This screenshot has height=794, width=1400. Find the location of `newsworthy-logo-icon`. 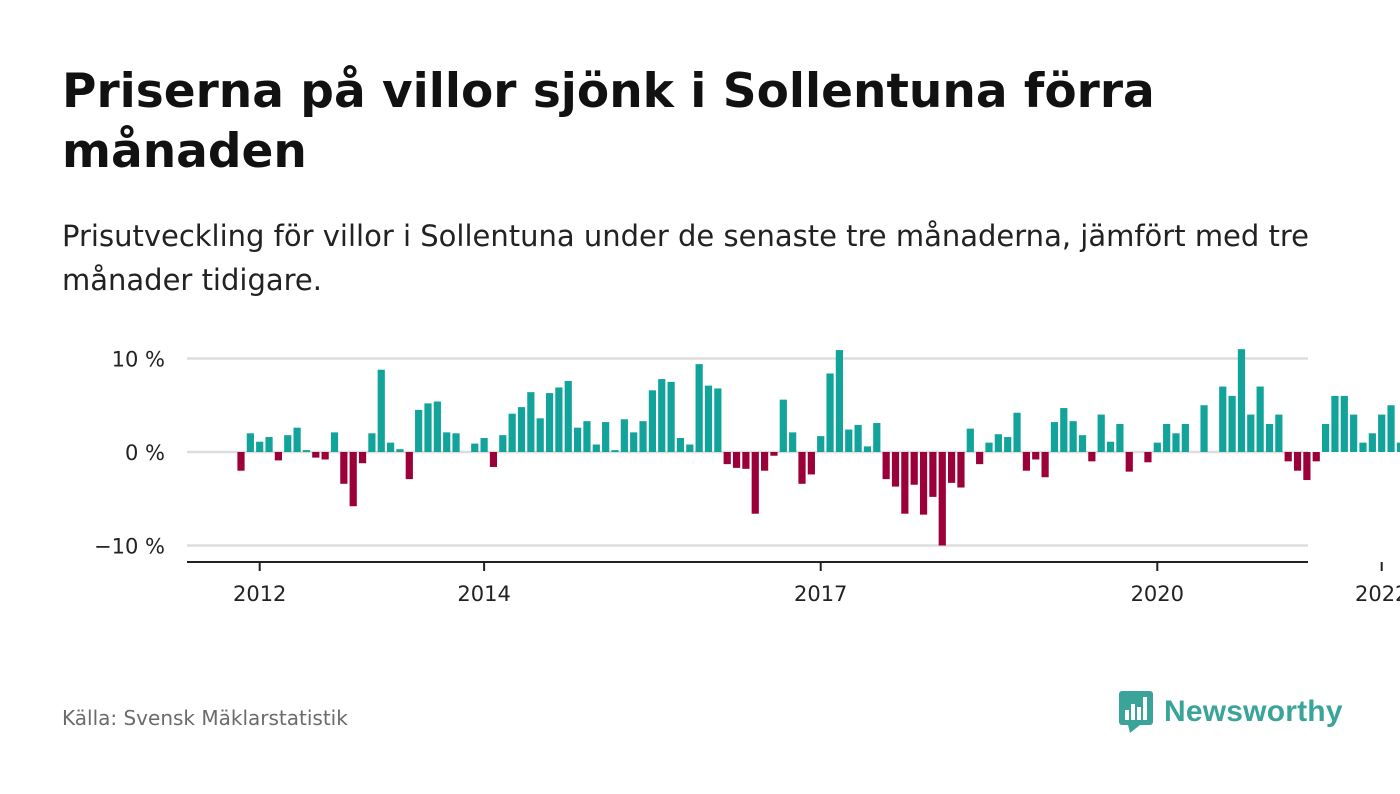

newsworthy-logo-icon is located at coordinates (1136, 712).